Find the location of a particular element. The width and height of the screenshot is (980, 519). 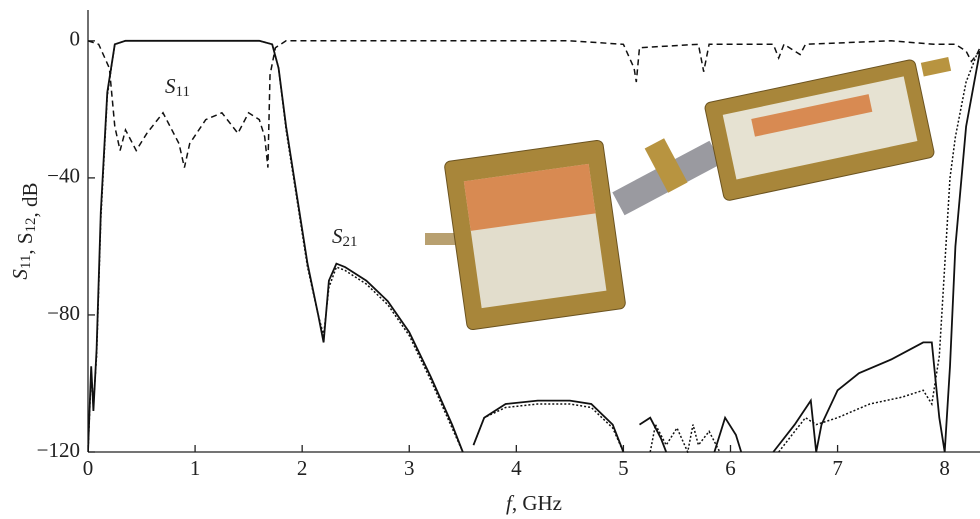

x-tick-label: 6 is located at coordinates (730, 468).